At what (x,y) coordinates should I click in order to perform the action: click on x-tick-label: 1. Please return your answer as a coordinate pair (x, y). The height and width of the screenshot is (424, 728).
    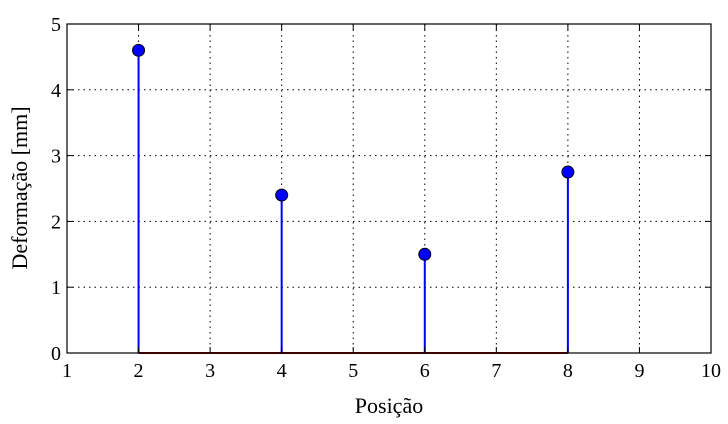
    Looking at the image, I should click on (67, 371).